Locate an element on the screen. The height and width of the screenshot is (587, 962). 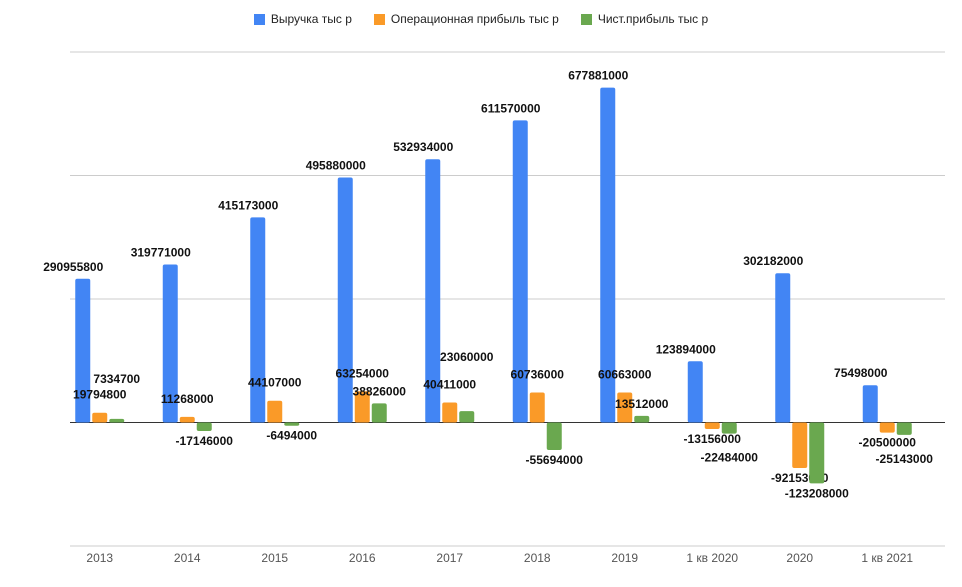
data-label: 123894000 is located at coordinates (686, 349).